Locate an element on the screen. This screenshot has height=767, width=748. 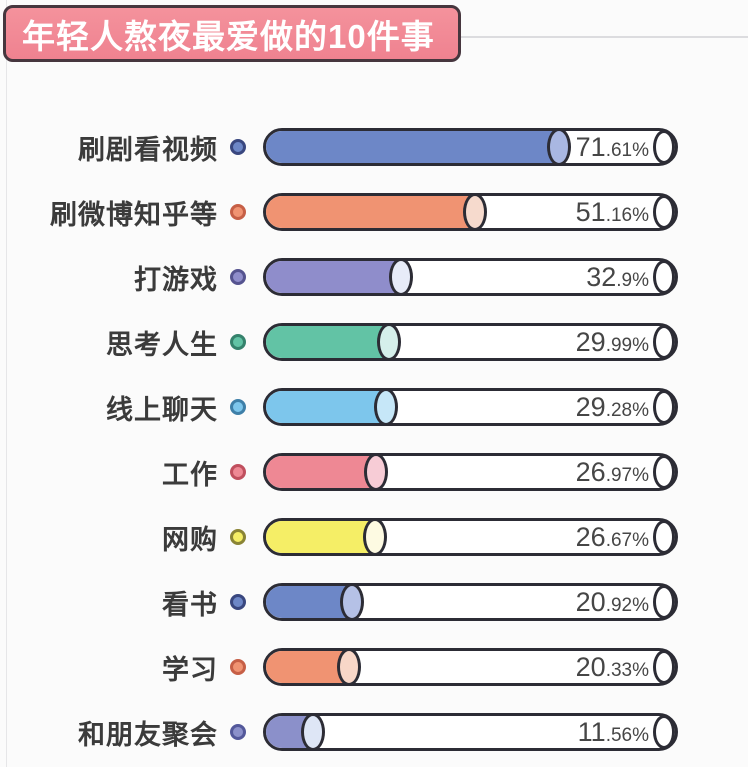
value-label: 29.99% is located at coordinates (612, 342).